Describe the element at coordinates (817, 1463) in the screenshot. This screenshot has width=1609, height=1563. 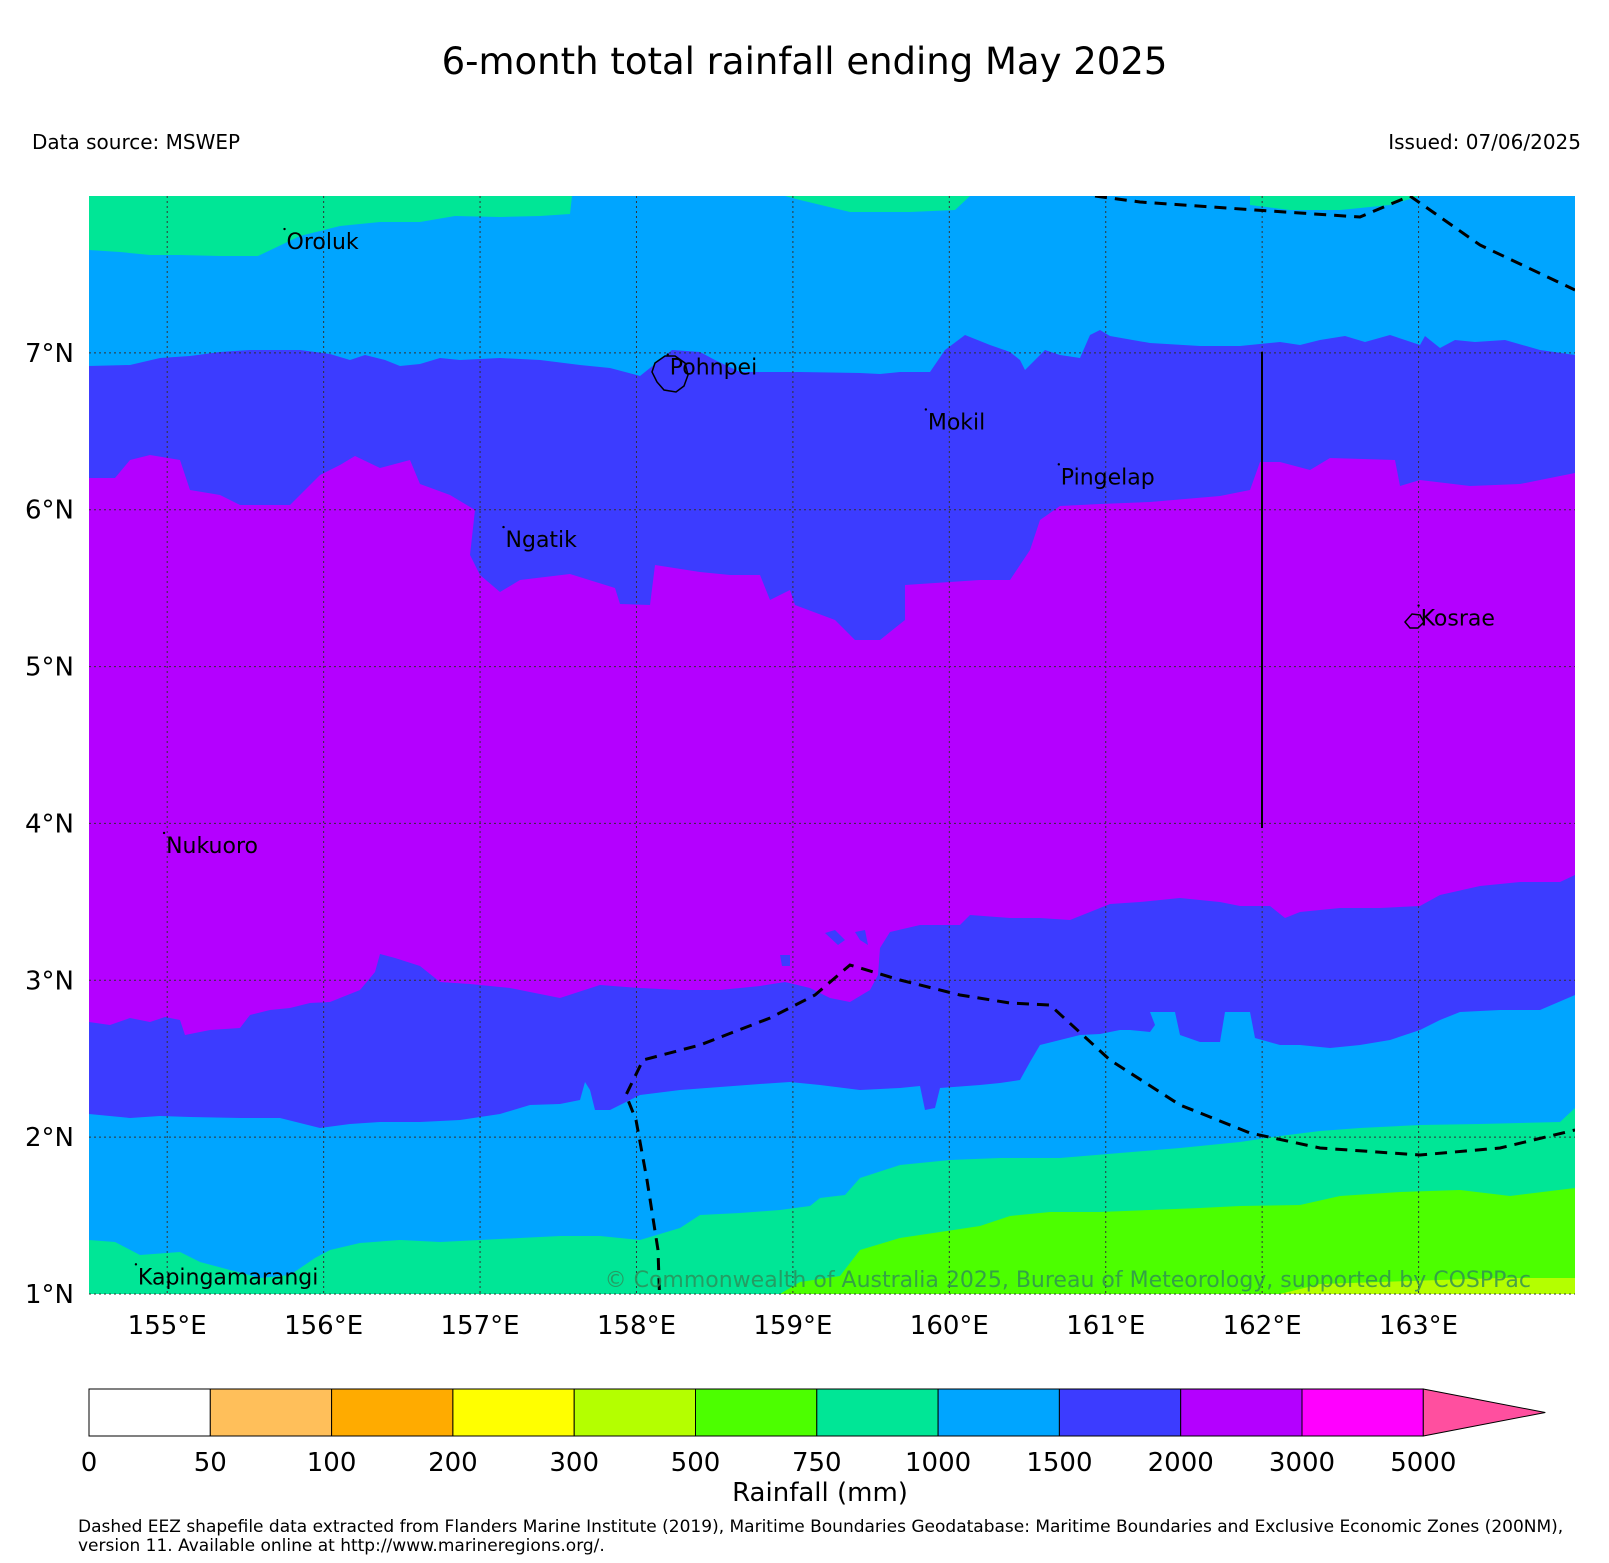
I see `colorbar-tick-label: 750` at that location.